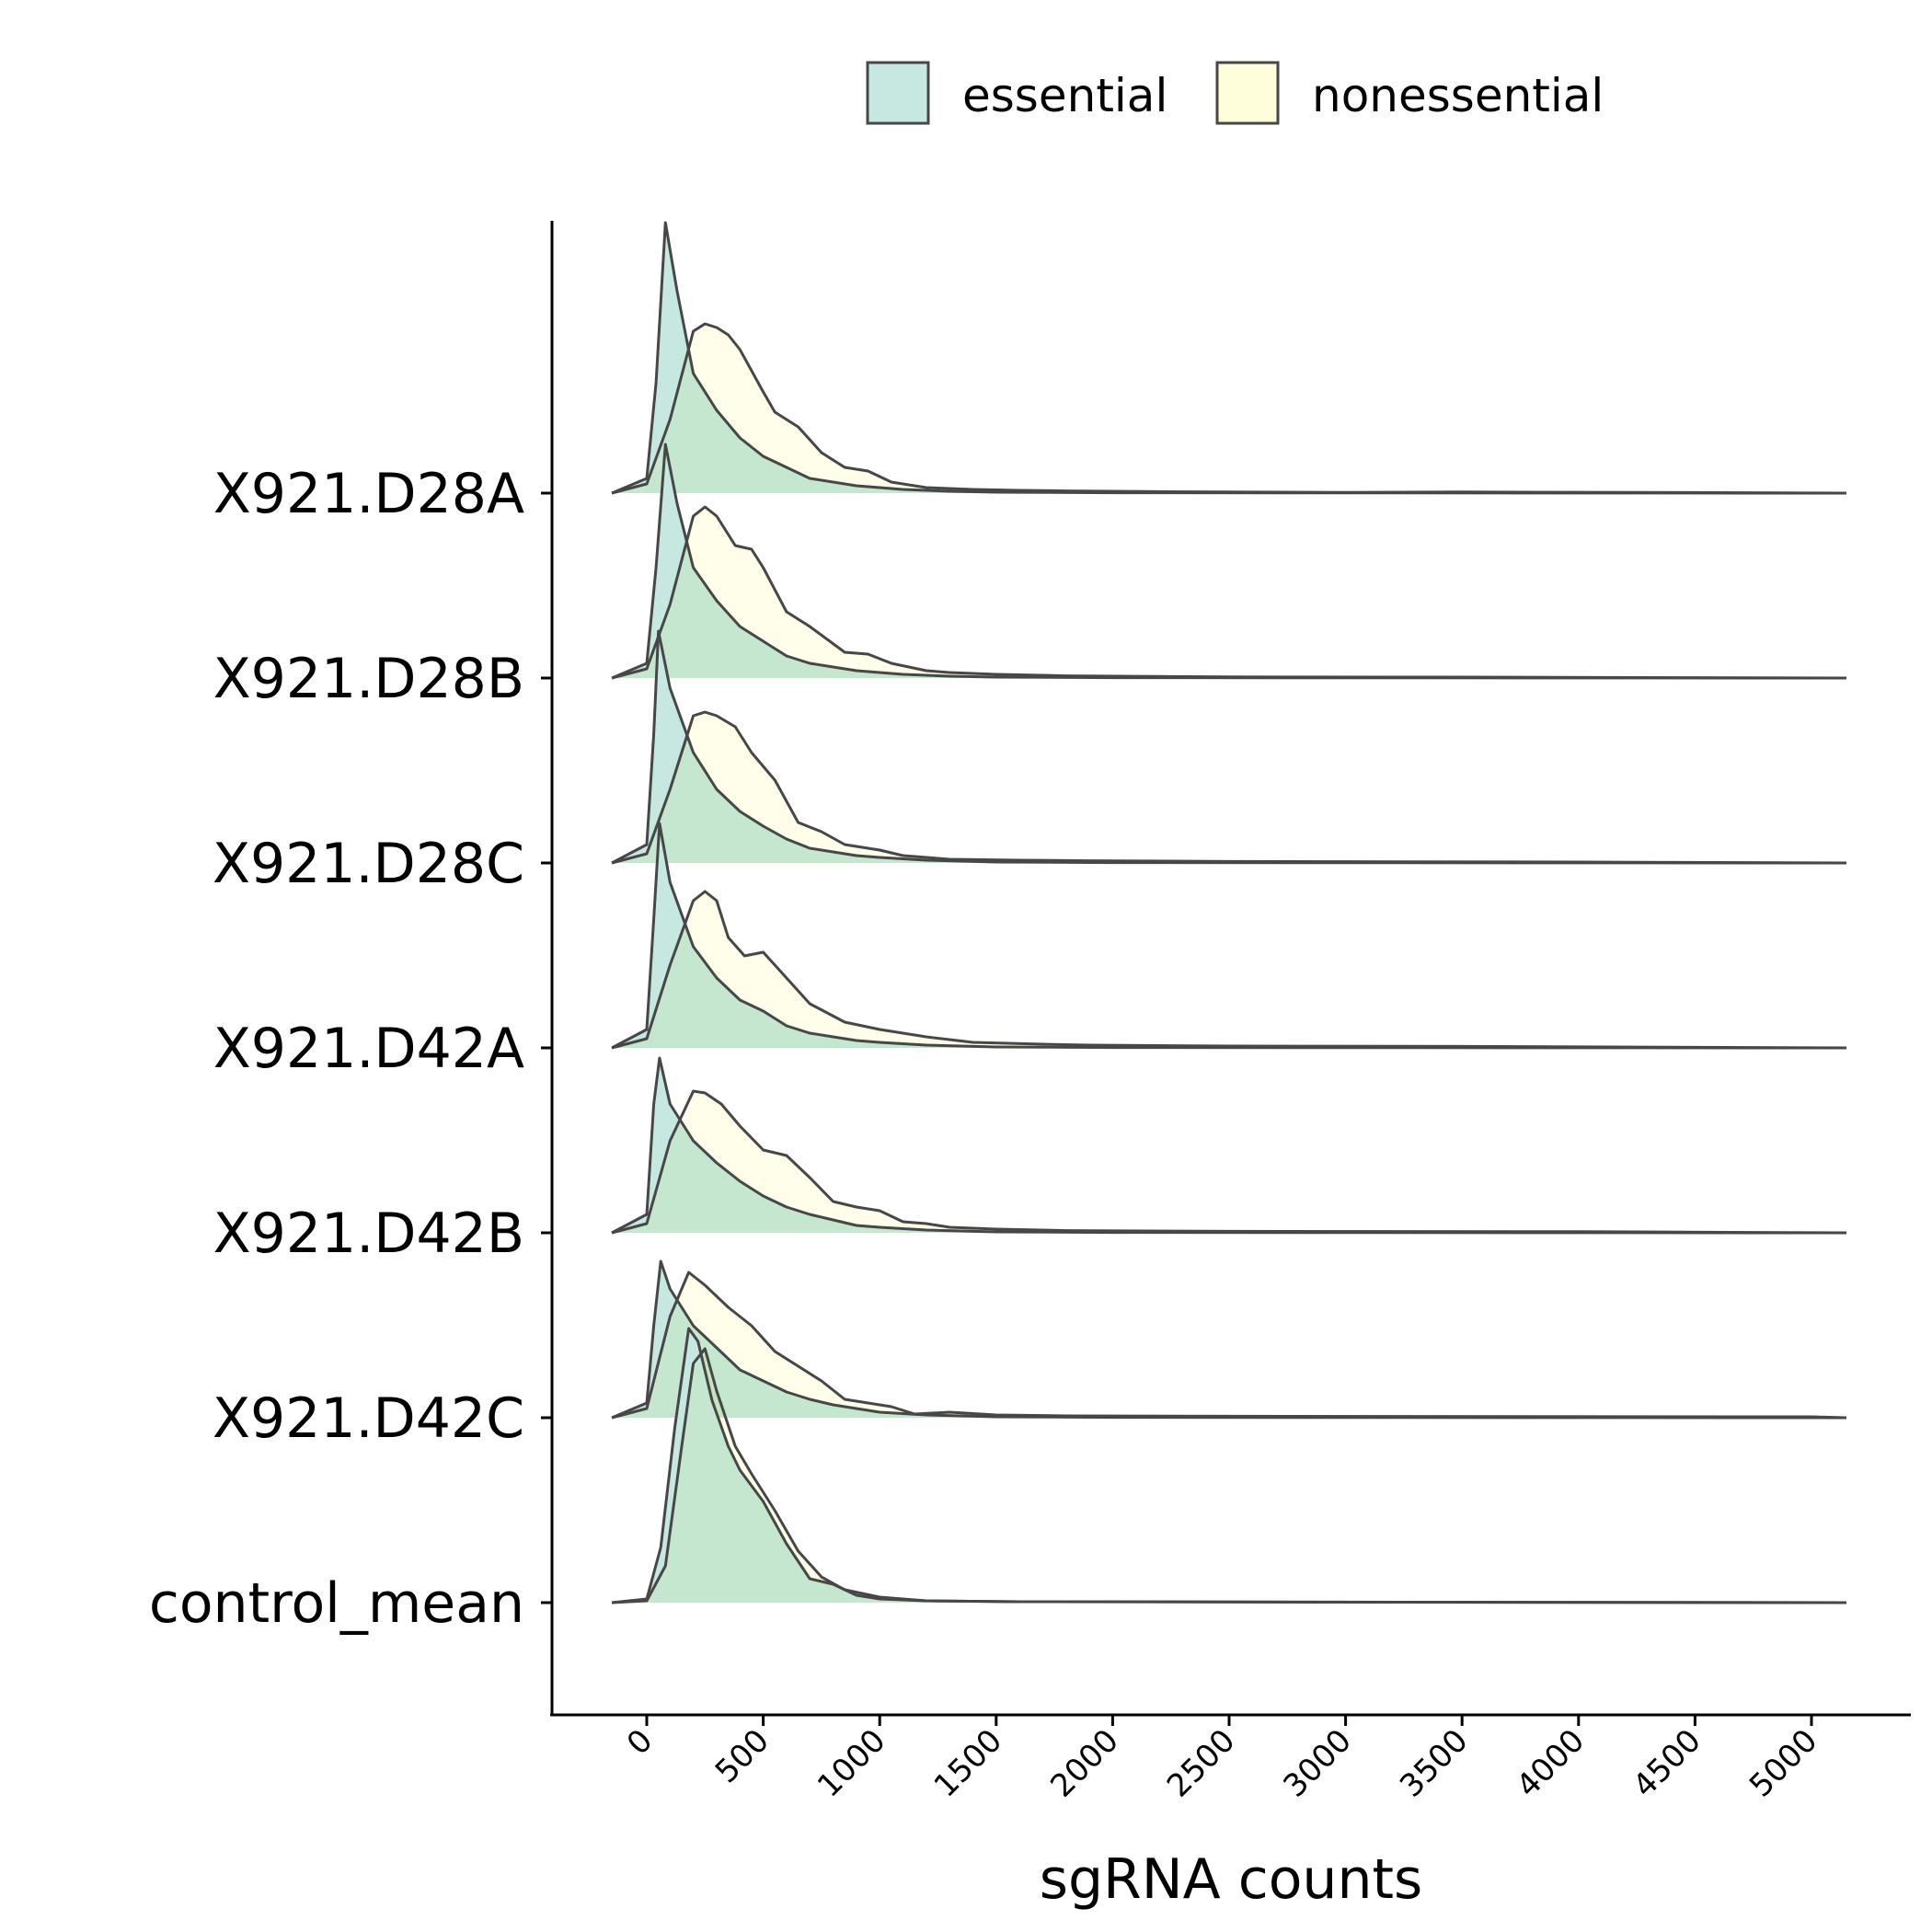 This screenshot has height=1932, width=1932. Describe the element at coordinates (1064, 95) in the screenshot. I see `legend-label-essential: essential` at that location.